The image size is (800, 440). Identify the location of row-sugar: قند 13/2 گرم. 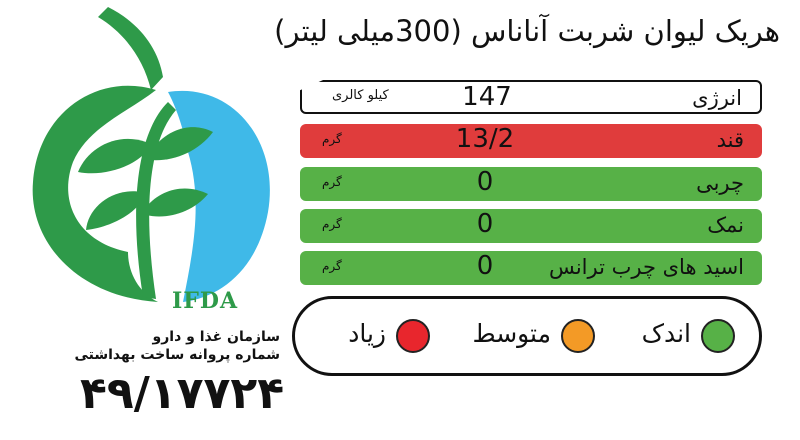
(531, 141).